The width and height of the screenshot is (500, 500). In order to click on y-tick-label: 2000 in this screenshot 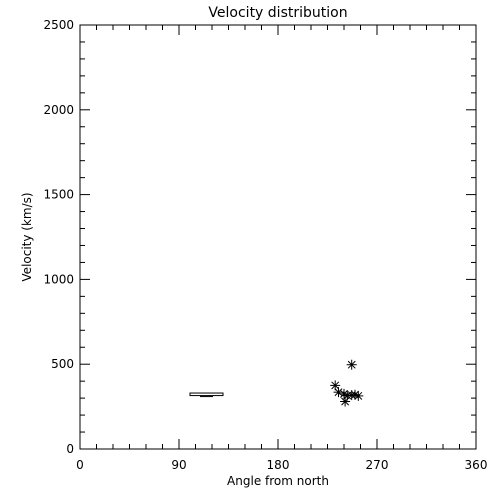, I will do `click(58, 110)`.